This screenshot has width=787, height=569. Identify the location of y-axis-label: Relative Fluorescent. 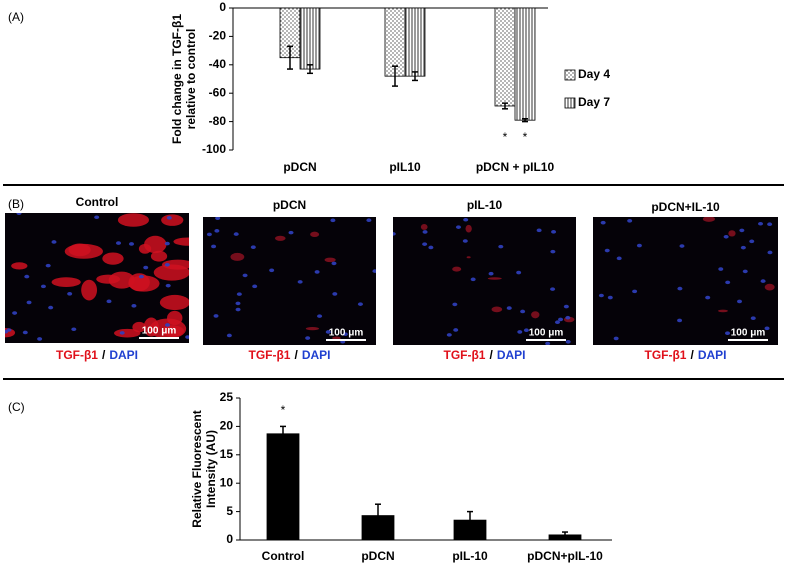
(197, 468).